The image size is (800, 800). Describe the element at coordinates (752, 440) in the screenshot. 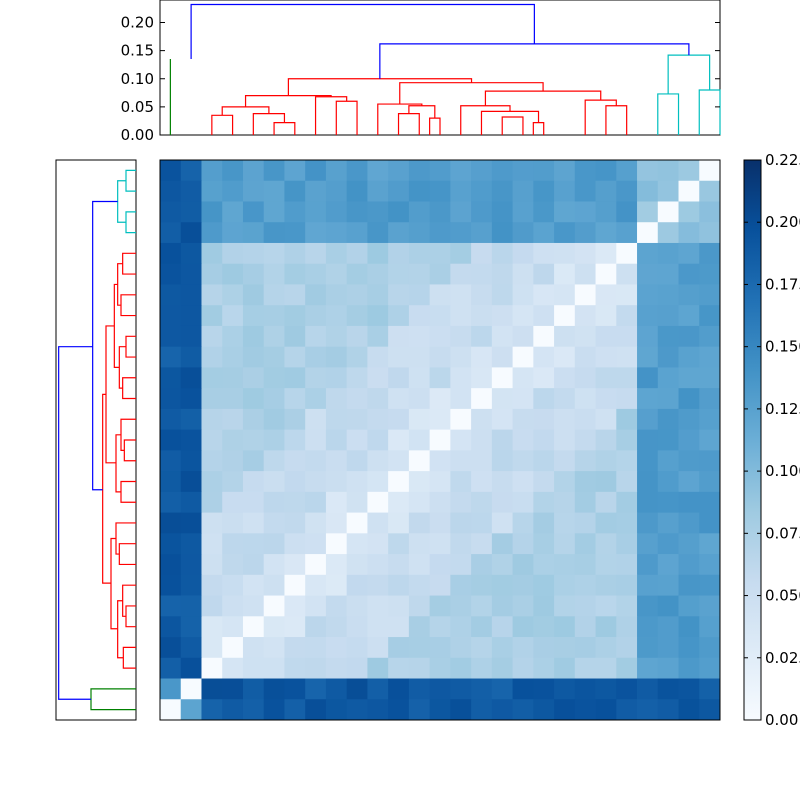

I see `colorbar-scale` at that location.